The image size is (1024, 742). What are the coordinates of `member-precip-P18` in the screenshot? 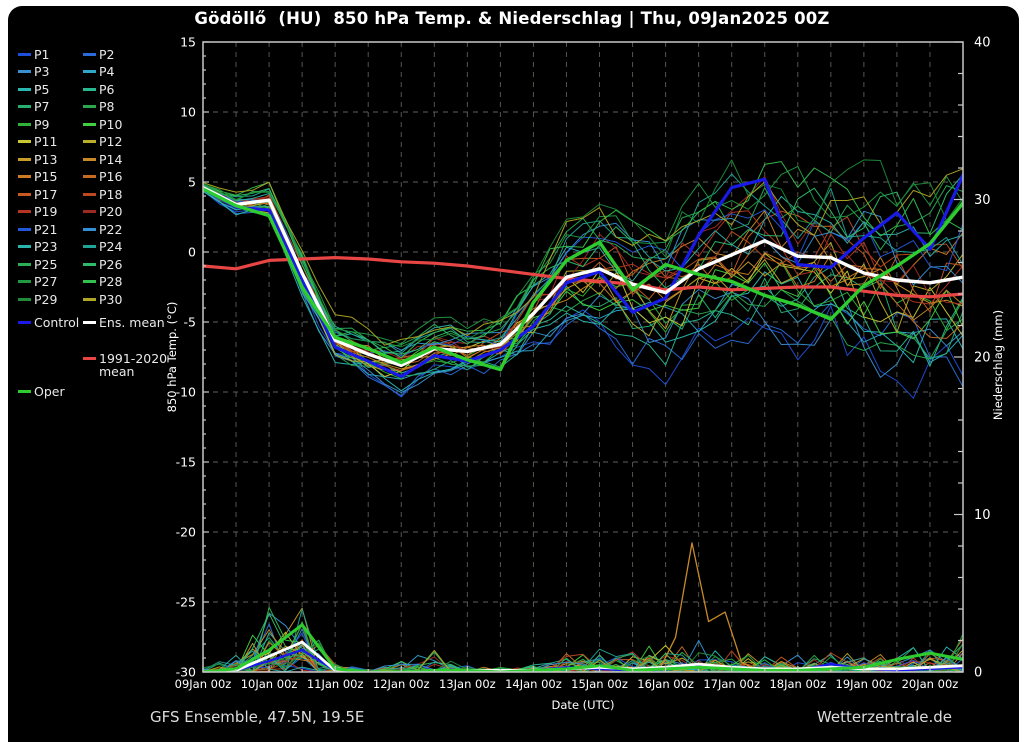 It's located at (583, 660).